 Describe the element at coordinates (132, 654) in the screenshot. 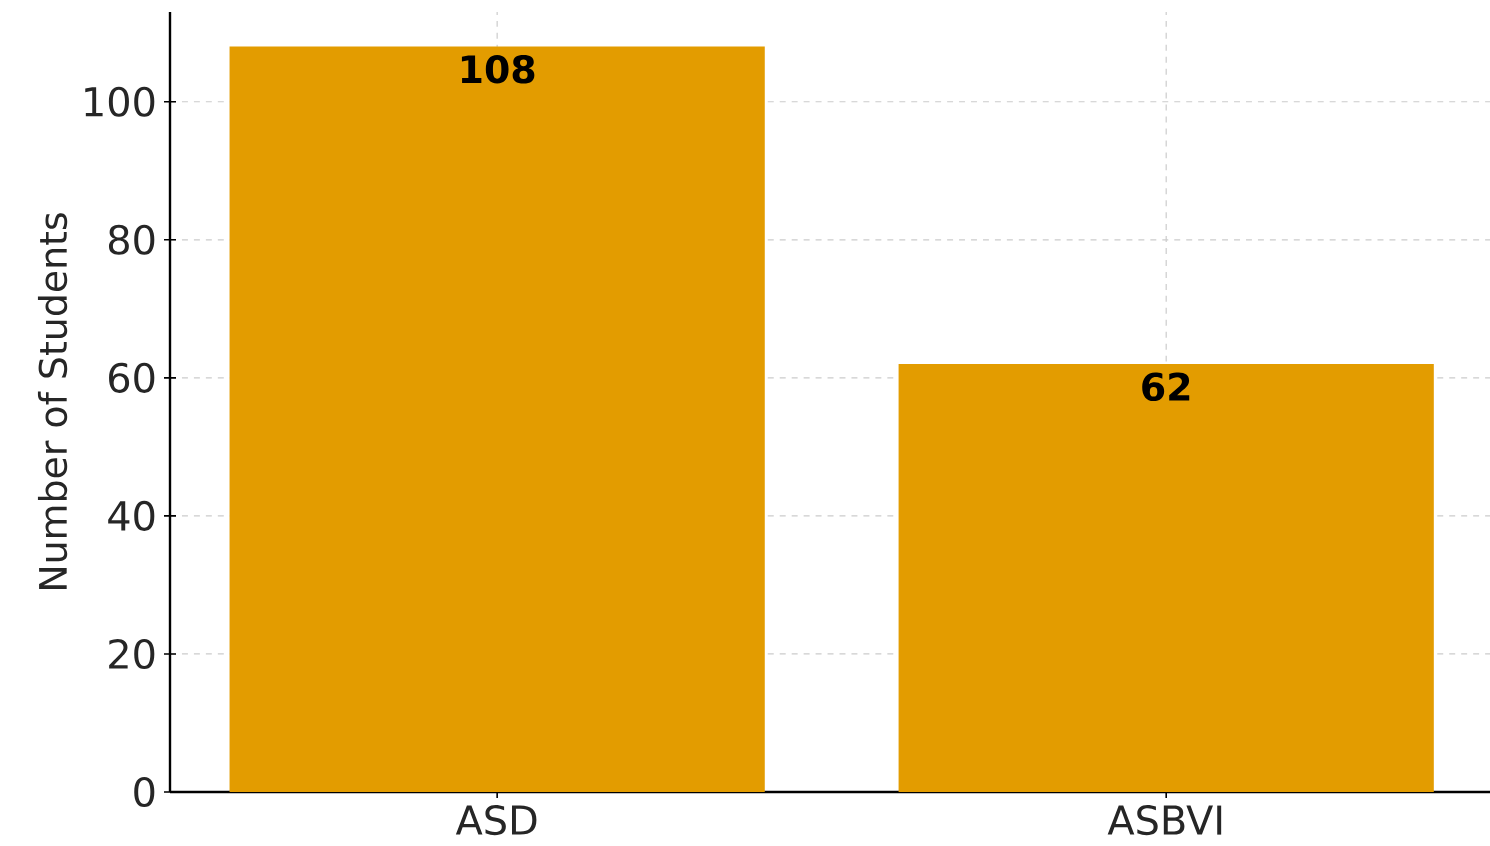

I see `y-tick-label: 20` at that location.